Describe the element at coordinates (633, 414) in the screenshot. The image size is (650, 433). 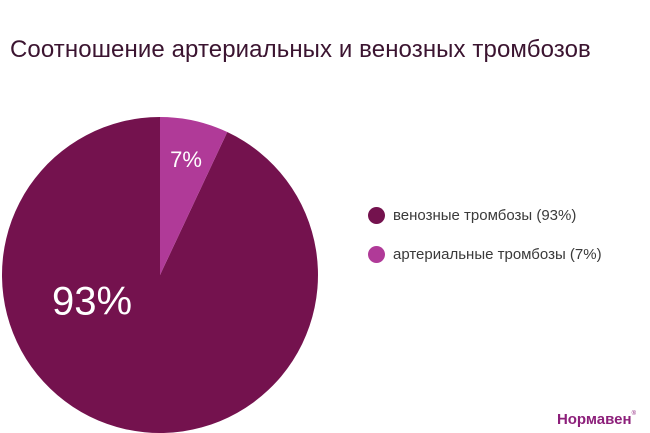
I see `registered-mark: ®` at that location.